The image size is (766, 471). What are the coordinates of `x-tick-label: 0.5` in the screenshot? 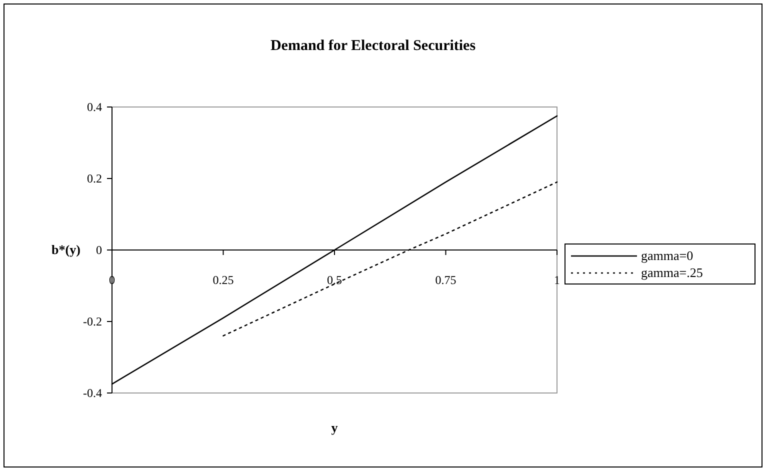 It's located at (334, 280).